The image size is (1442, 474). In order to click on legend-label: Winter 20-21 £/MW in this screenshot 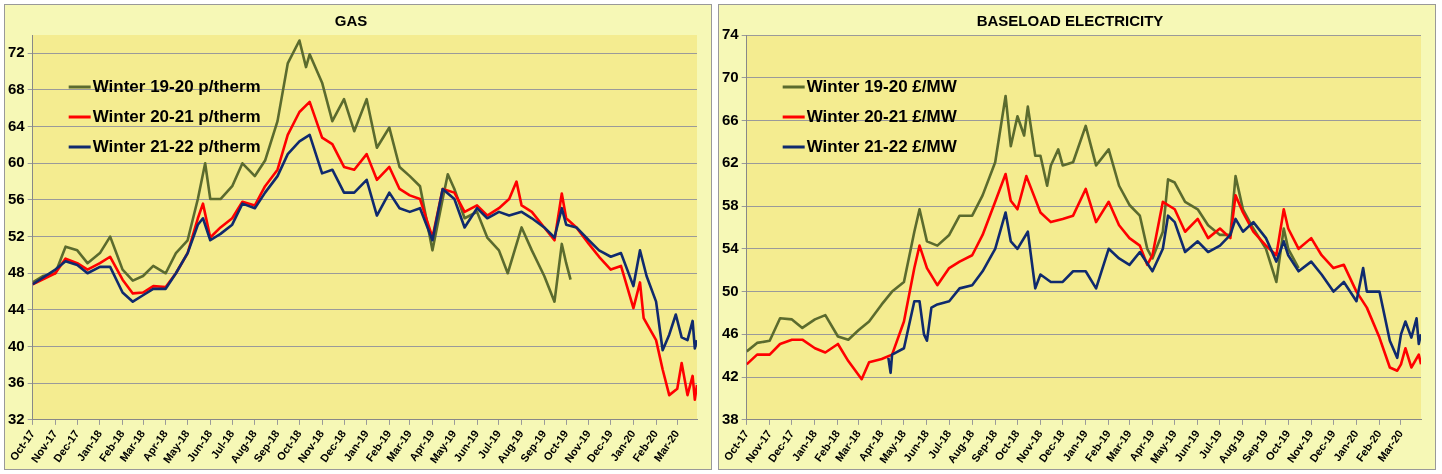, I will do `click(882, 116)`.